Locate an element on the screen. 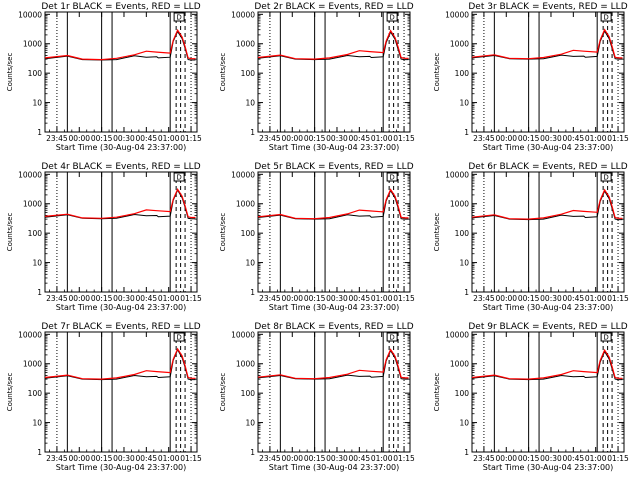  panel-title: Det 4r BLACK = Events, RED = LLD is located at coordinates (120, 167).